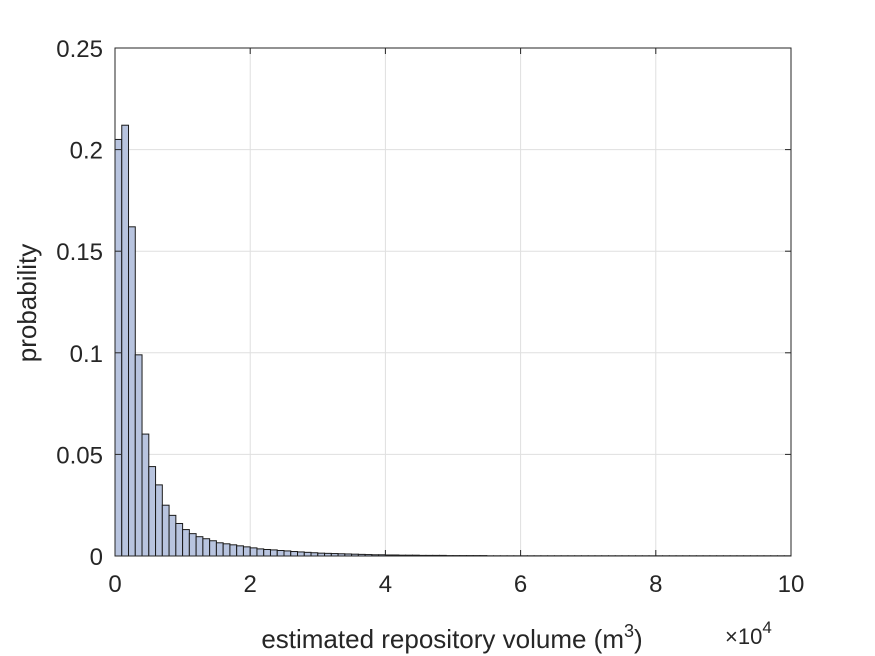 The width and height of the screenshot is (875, 656). I want to click on y-tick-label: 0.15, so click(79, 252).